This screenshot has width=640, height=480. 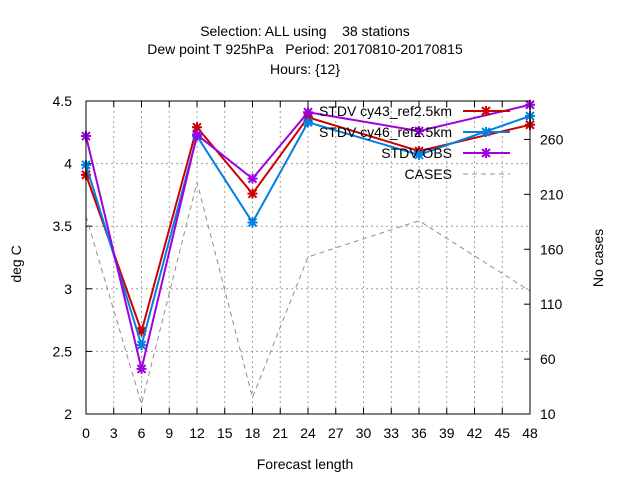 I want to click on x-tick-label: 27, so click(x=336, y=433).